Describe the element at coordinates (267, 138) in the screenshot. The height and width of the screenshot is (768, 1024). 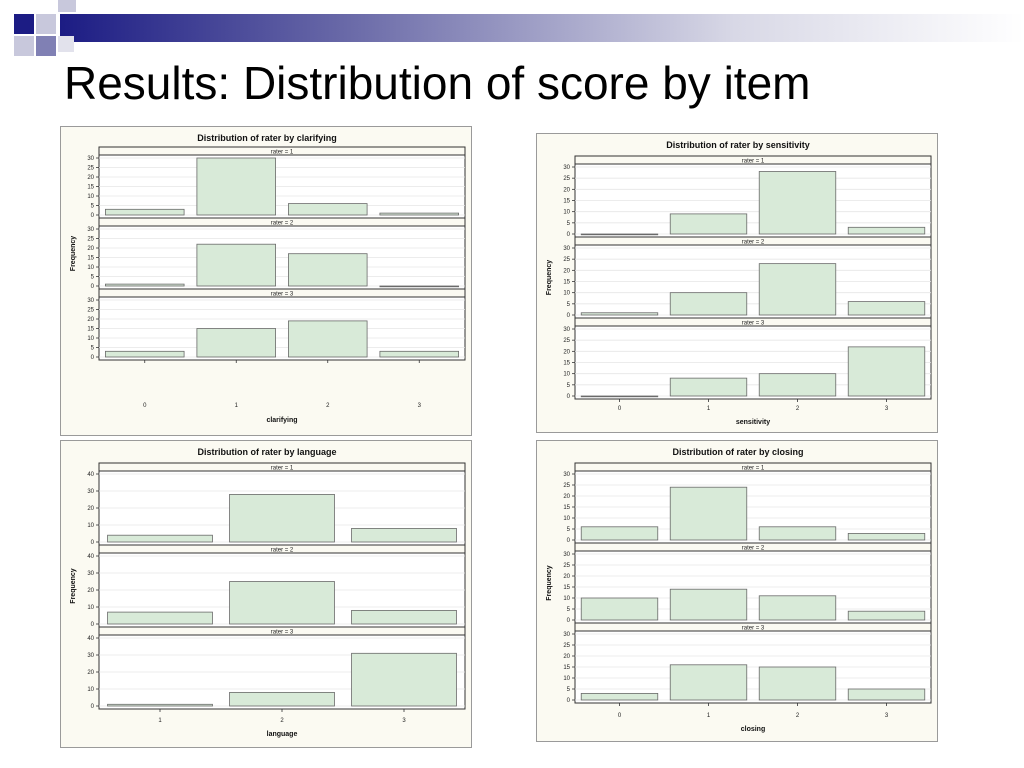
I see `chart-title: Distribution of rater by clarifying` at that location.